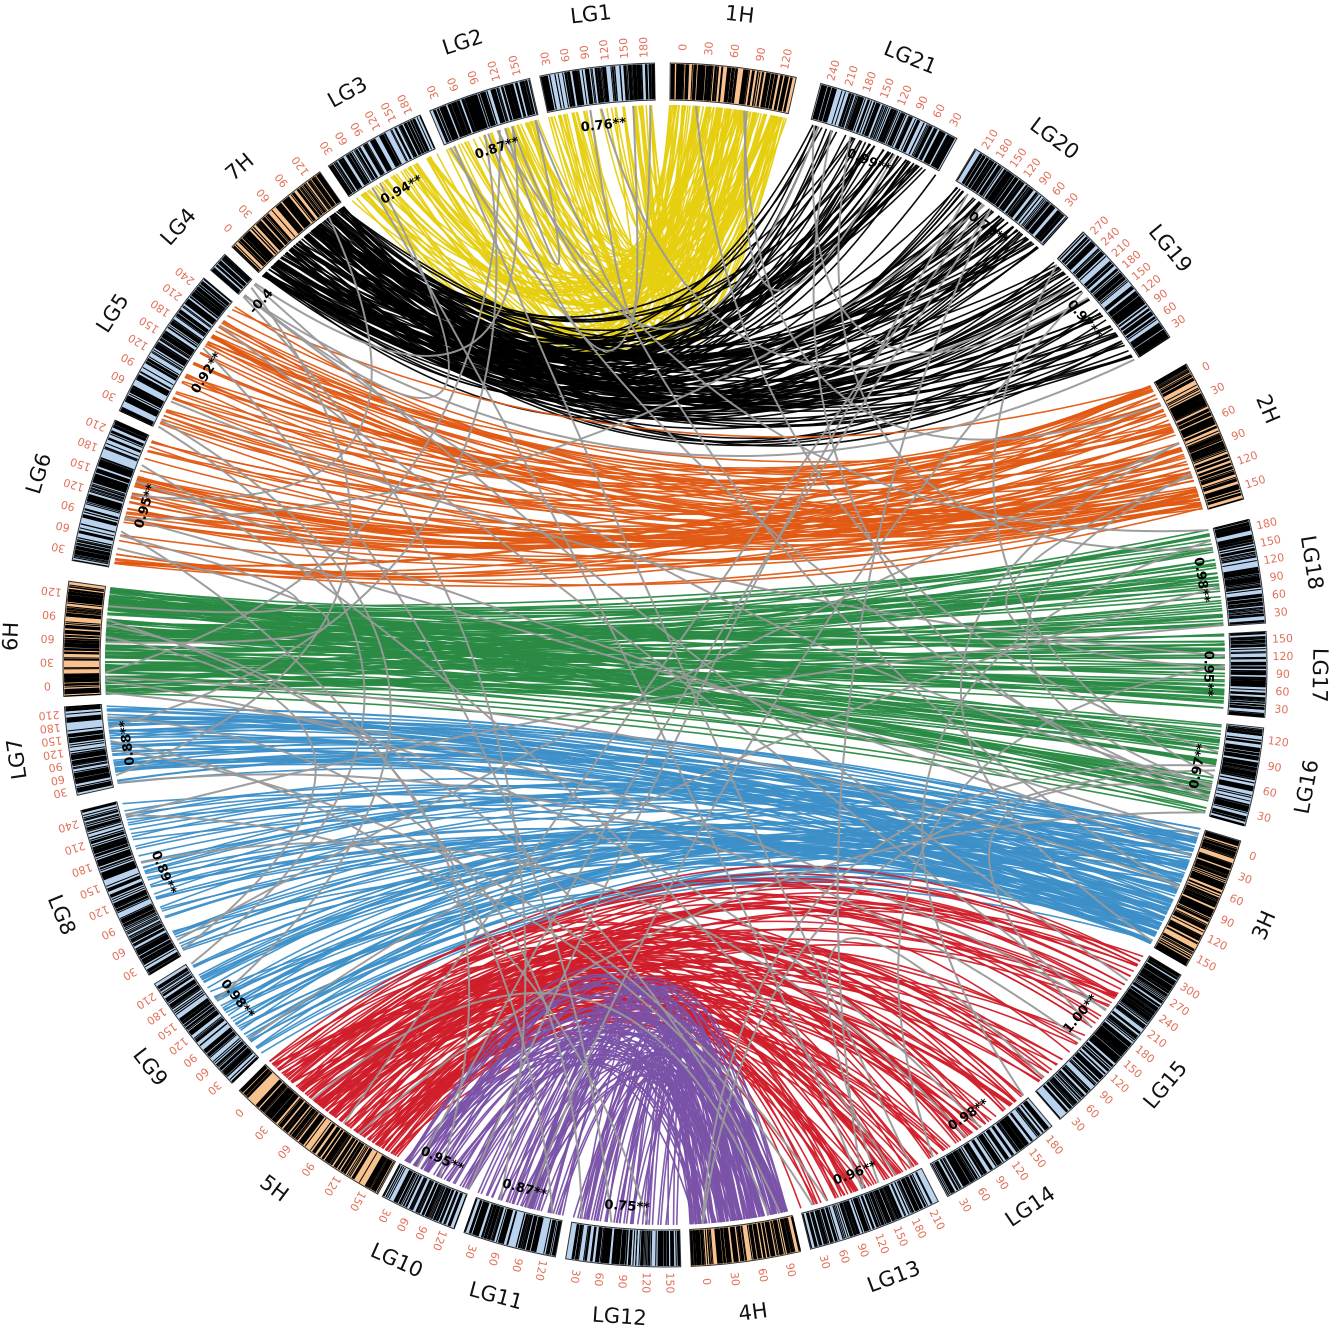 Image resolution: width=1331 pixels, height=1334 pixels. Describe the element at coordinates (62, 914) in the screenshot. I see `segment-name: LG8` at that location.